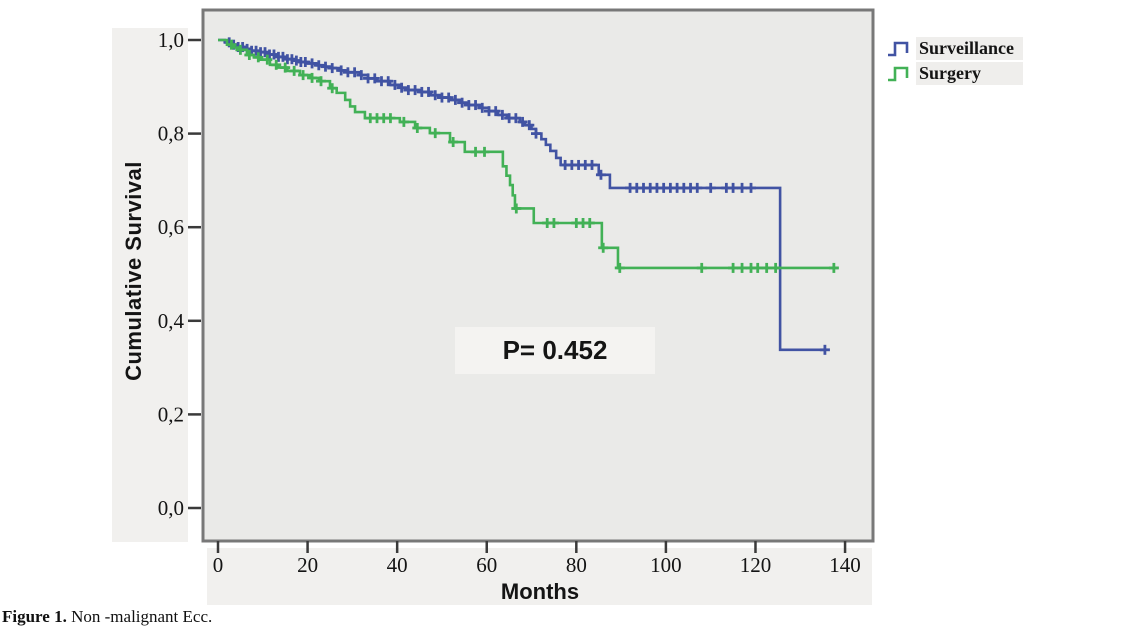 The image size is (1124, 642). What do you see at coordinates (133, 271) in the screenshot?
I see `y-axis-title: Cumulative Survival` at bounding box center [133, 271].